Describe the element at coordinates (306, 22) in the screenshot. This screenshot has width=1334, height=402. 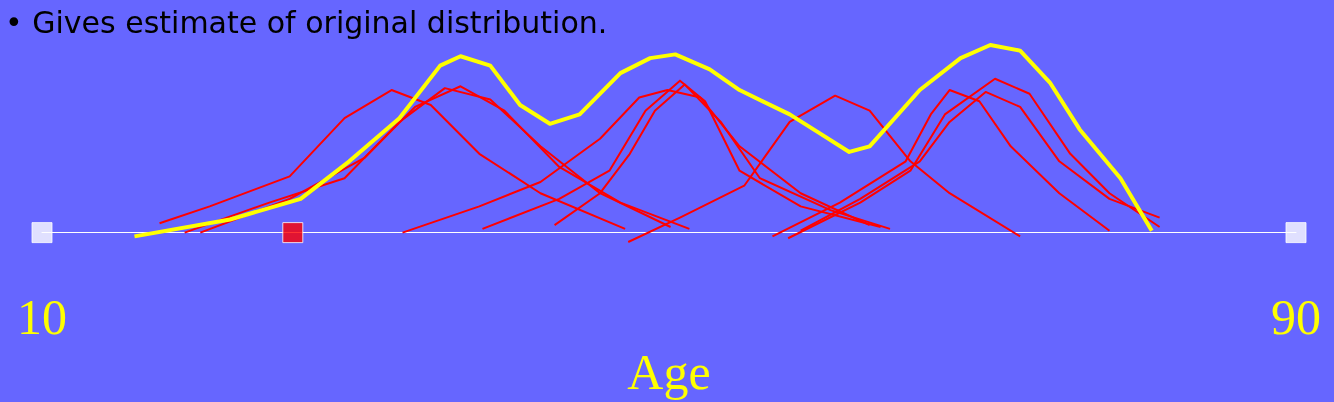
I see `chart-title: • Gives estimate of original distribution.` at that location.